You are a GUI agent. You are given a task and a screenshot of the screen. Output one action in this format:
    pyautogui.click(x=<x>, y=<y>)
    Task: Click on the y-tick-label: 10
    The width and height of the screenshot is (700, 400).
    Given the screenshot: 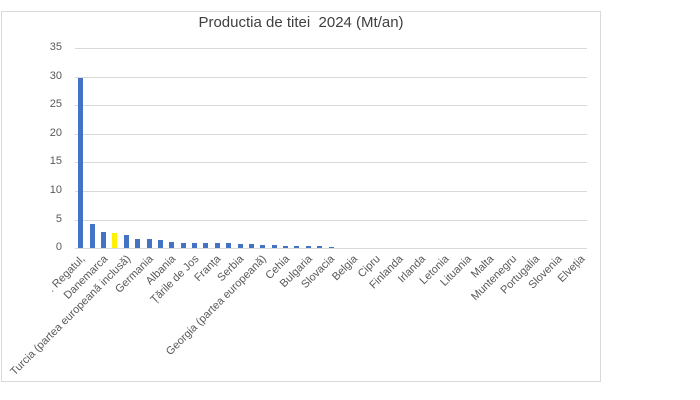 What is the action you would take?
    pyautogui.click(x=55, y=190)
    